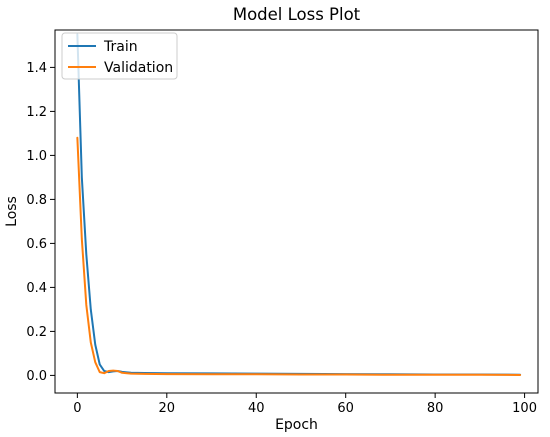 Image resolution: width=550 pixels, height=437 pixels. Describe the element at coordinates (435, 408) in the screenshot. I see `x-tick-label: 80` at that location.